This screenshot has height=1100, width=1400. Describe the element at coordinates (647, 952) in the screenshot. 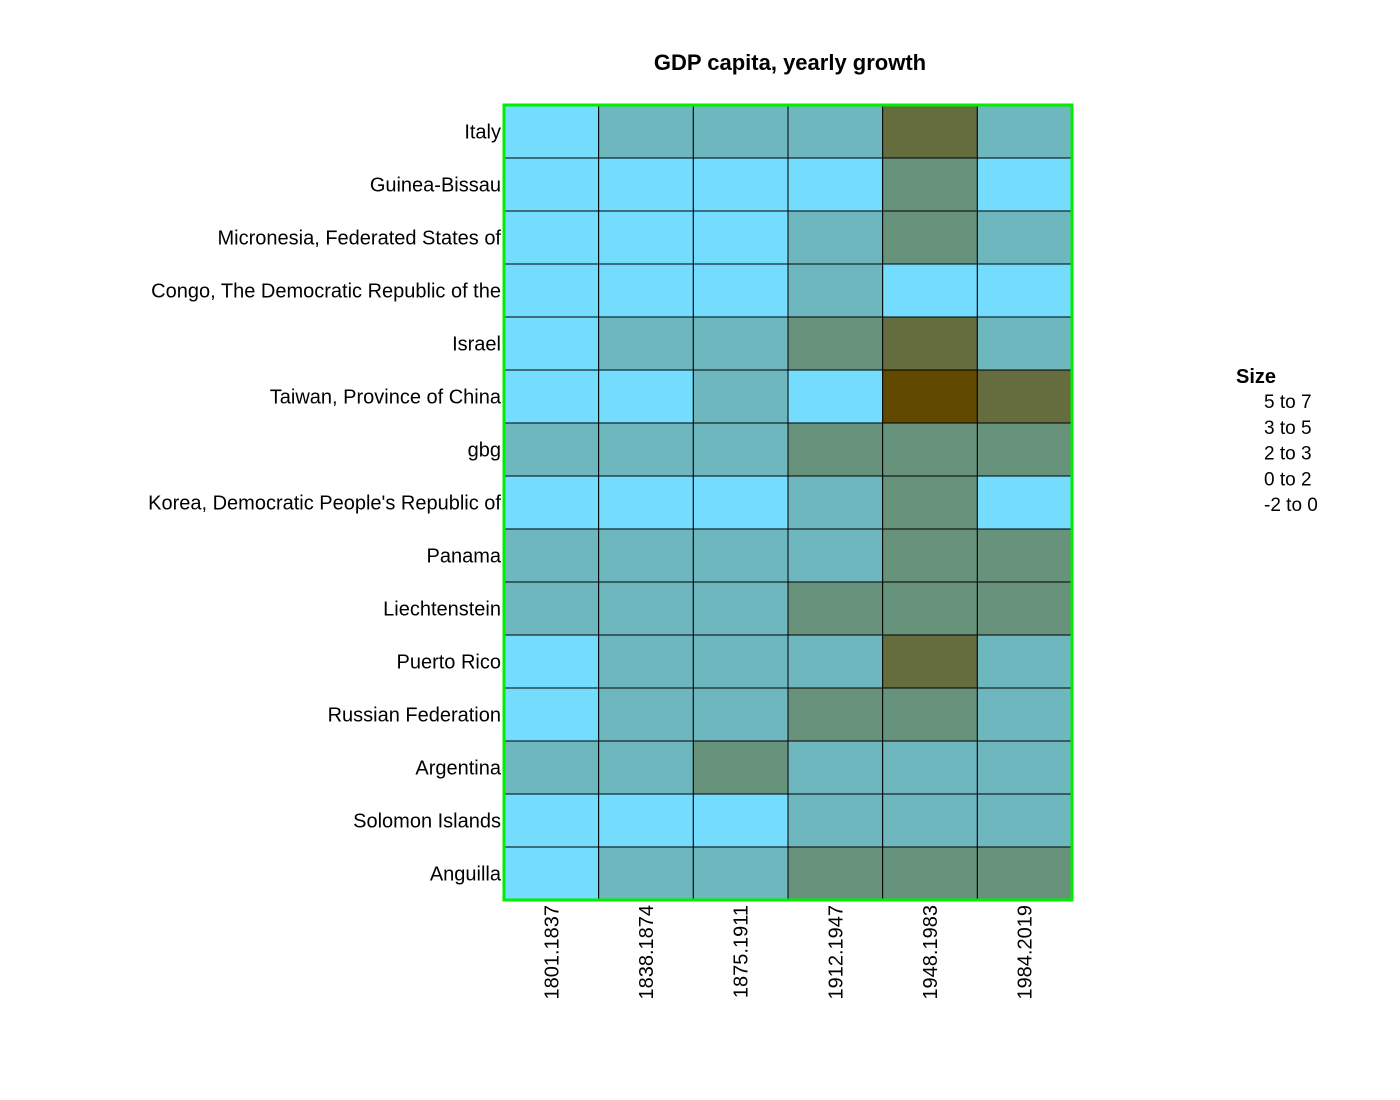

I see `column-label: 1838.1874` at that location.